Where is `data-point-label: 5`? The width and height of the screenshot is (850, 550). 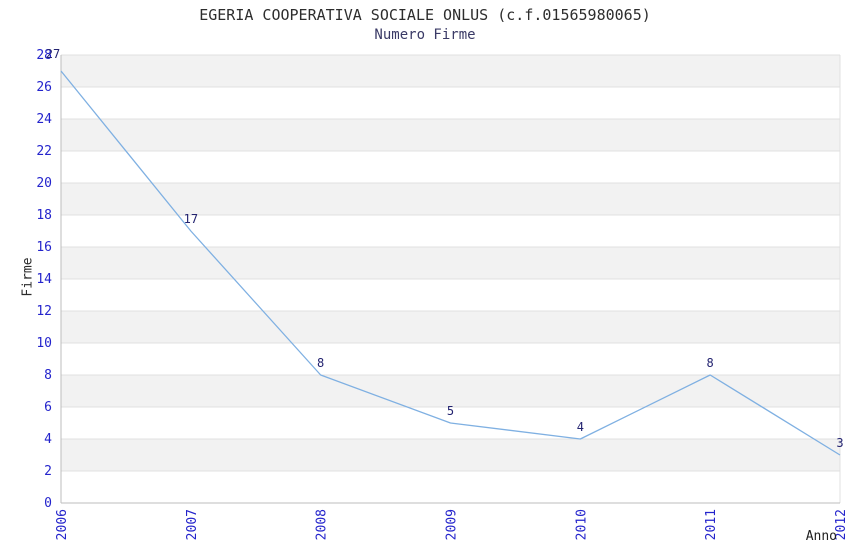 data-point-label: 5 is located at coordinates (450, 411).